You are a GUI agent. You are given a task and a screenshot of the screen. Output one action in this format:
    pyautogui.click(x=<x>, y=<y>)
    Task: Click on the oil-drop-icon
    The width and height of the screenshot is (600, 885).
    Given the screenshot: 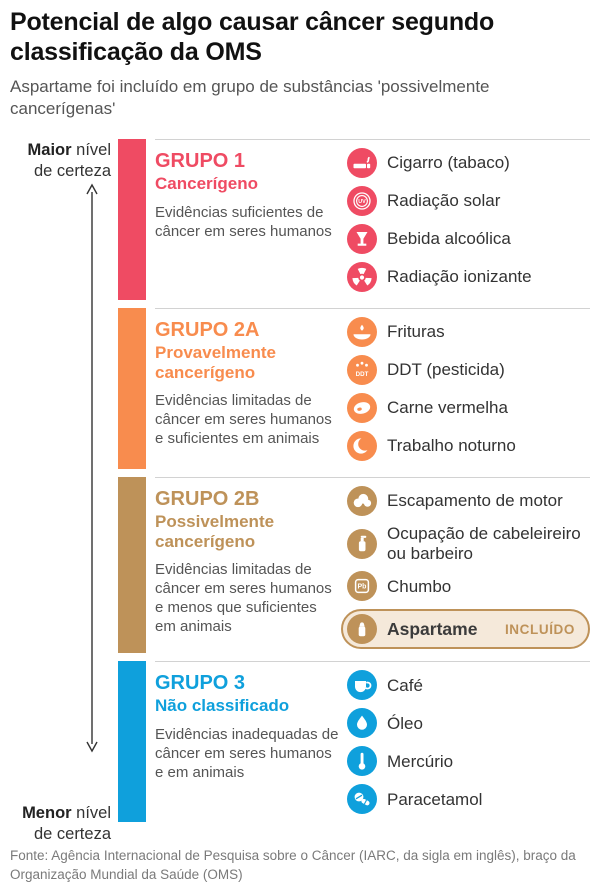 What is the action you would take?
    pyautogui.click(x=362, y=723)
    